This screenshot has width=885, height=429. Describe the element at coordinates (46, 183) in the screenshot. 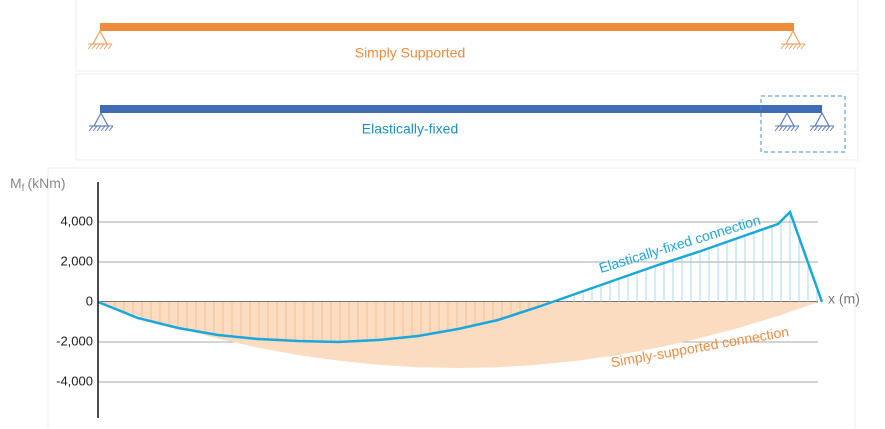

I see `y-axis-label-part: (kNm)` at that location.